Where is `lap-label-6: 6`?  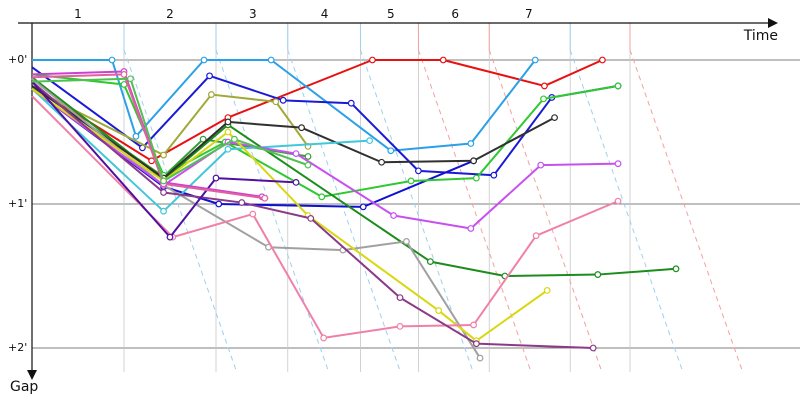
lap-label-6: 6 is located at coordinates (455, 14).